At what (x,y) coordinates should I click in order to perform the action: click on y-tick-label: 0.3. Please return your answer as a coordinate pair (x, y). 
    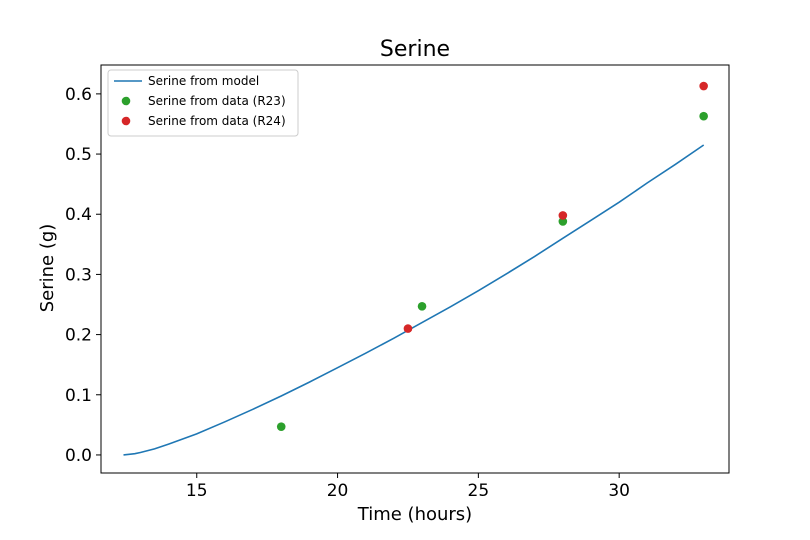
    Looking at the image, I should click on (78, 275).